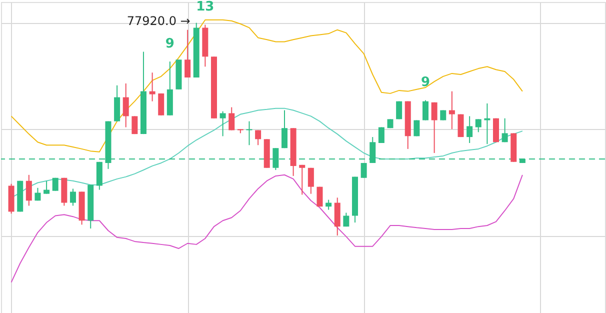  What do you see at coordinates (205, 7) in the screenshot?
I see `annotation: 13` at bounding box center [205, 7].